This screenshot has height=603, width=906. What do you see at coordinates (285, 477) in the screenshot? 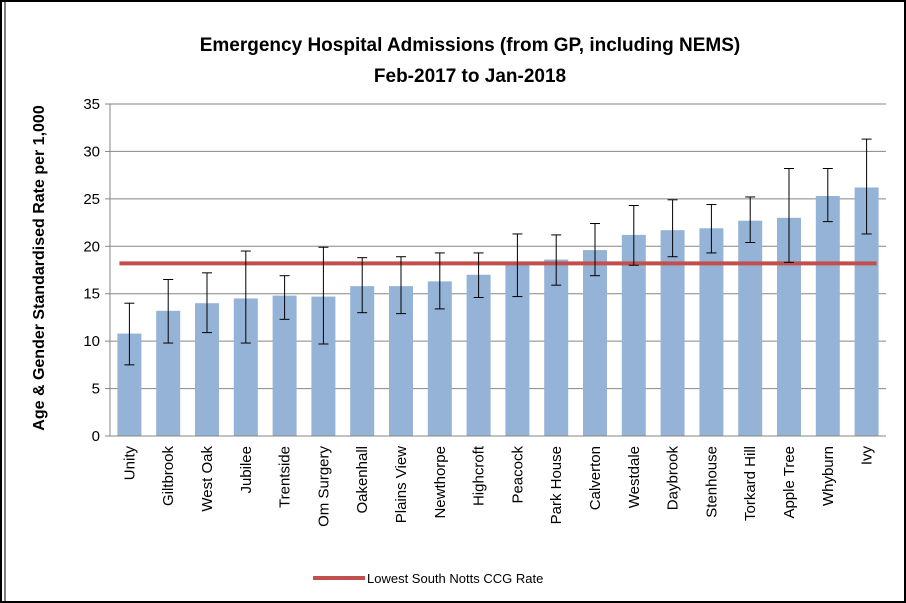
I see `x-tick-label: Trentside` at bounding box center [285, 477].